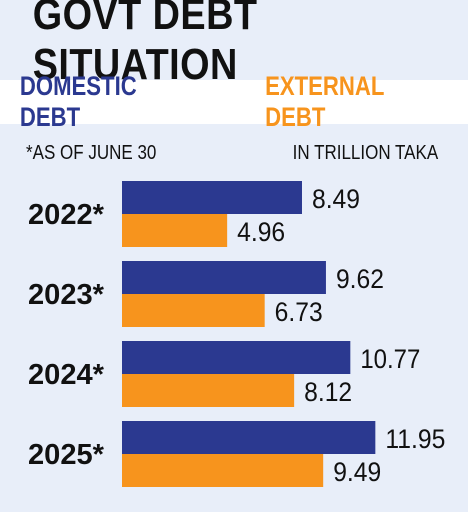 This screenshot has height=512, width=468. I want to click on external-debt-value: 6.73, so click(299, 312).